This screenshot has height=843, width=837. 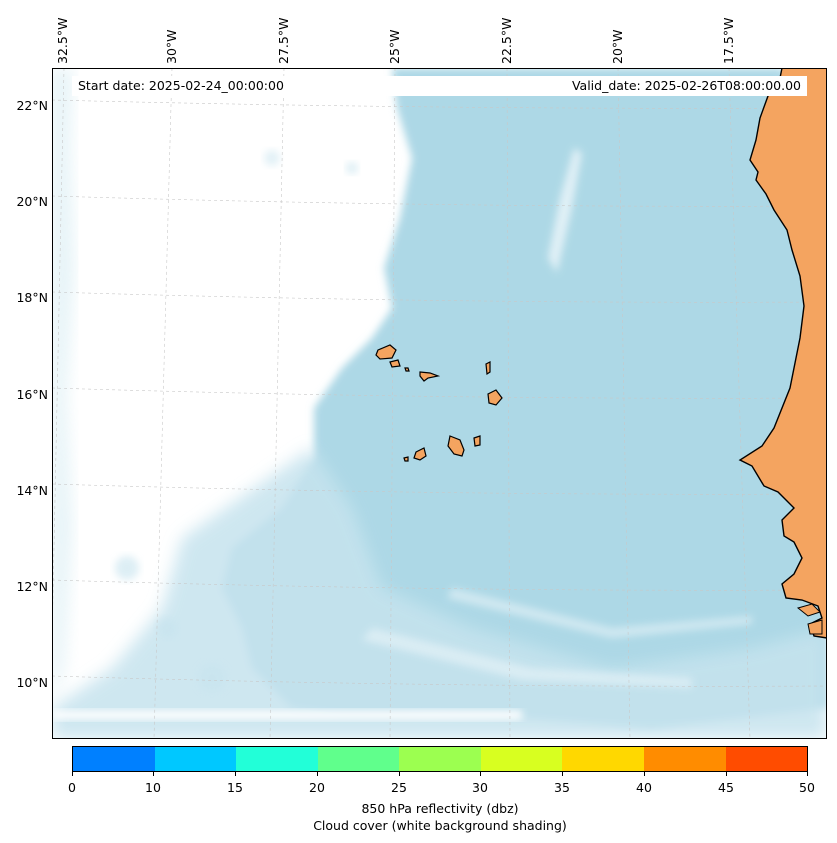 I want to click on colorbar-tick-label: 15, so click(x=235, y=787).